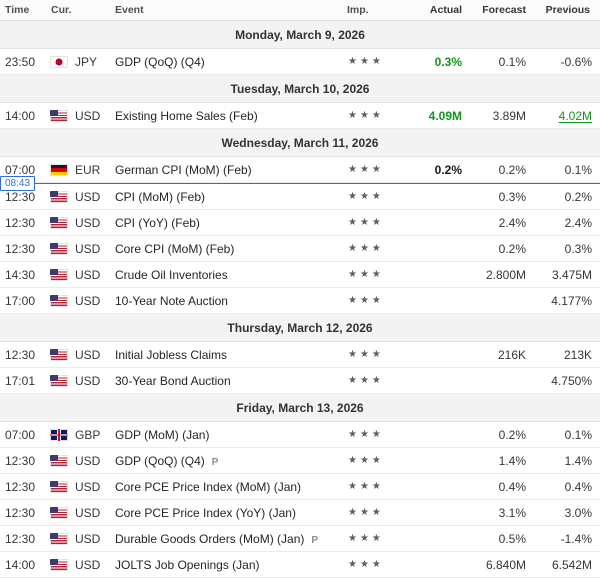  I want to click on de-flag-icon, so click(59, 169).